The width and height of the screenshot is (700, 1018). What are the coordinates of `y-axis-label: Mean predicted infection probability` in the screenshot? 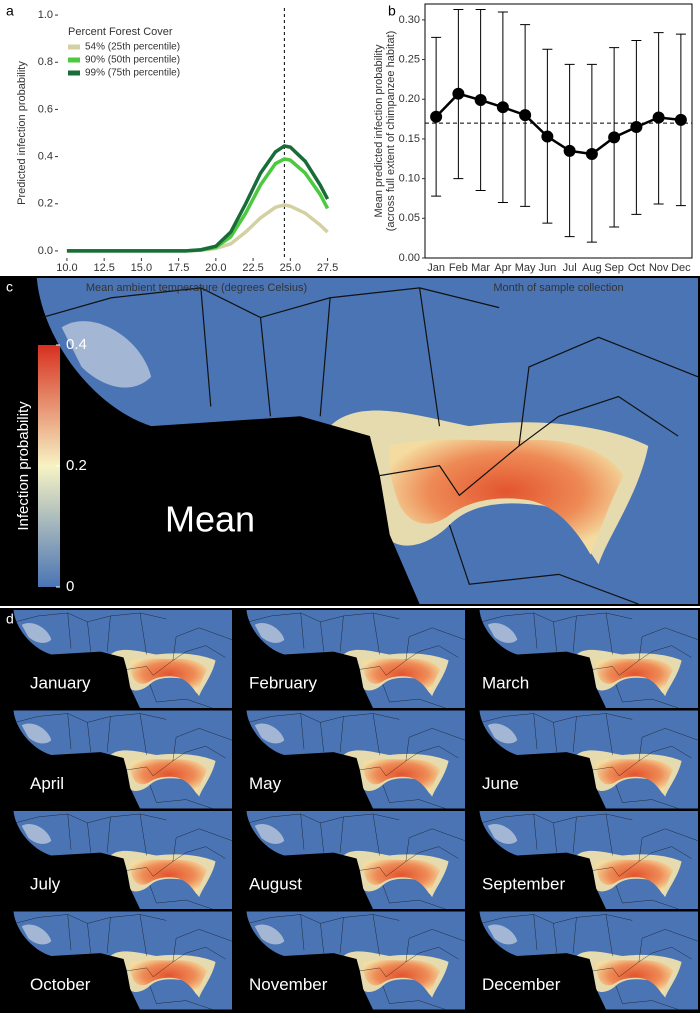 It's located at (379, 131).